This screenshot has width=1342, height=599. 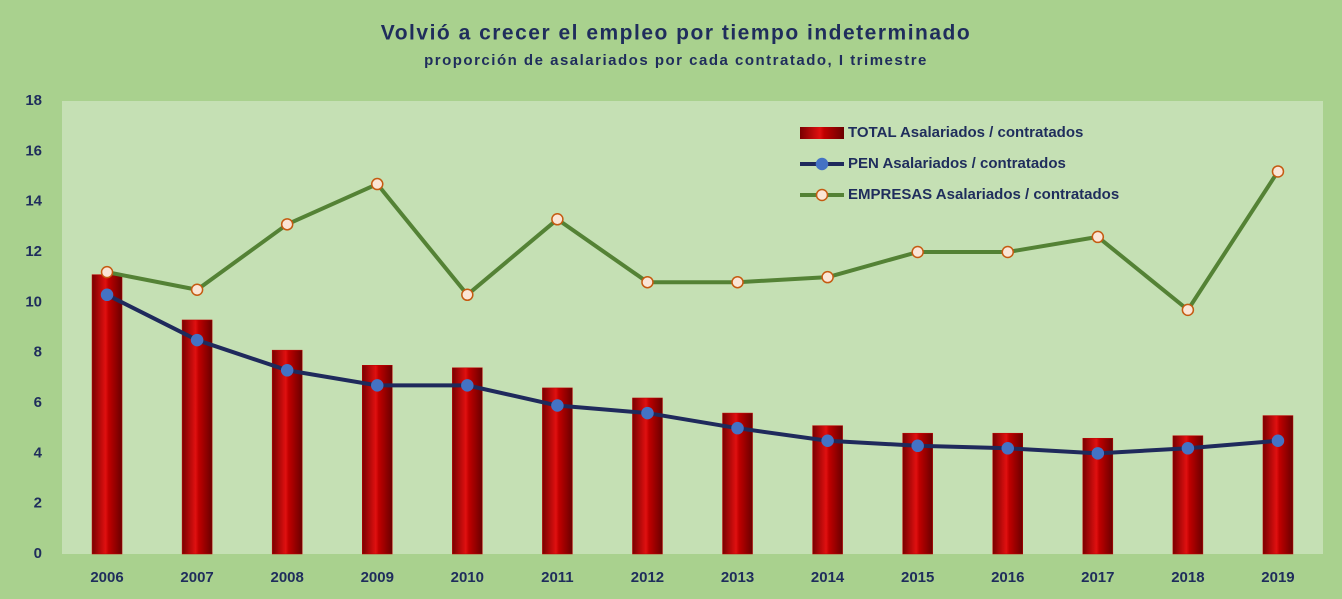 I want to click on x-tick-label: 2011, so click(x=557, y=577).